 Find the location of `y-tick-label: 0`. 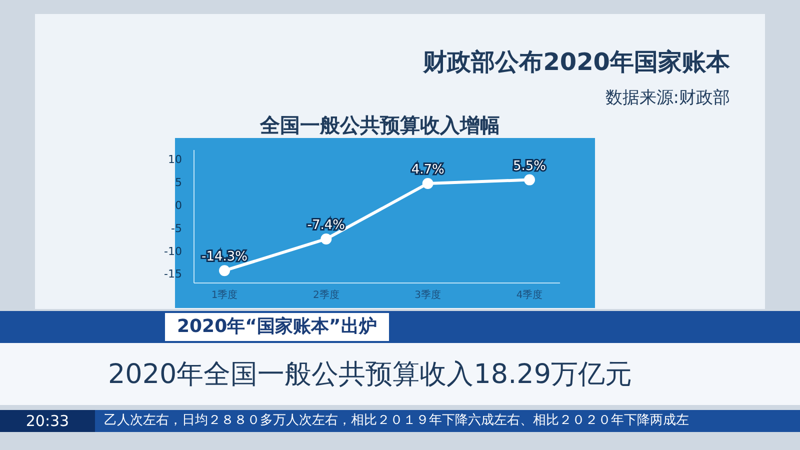

y-tick-label: 0 is located at coordinates (178, 205).